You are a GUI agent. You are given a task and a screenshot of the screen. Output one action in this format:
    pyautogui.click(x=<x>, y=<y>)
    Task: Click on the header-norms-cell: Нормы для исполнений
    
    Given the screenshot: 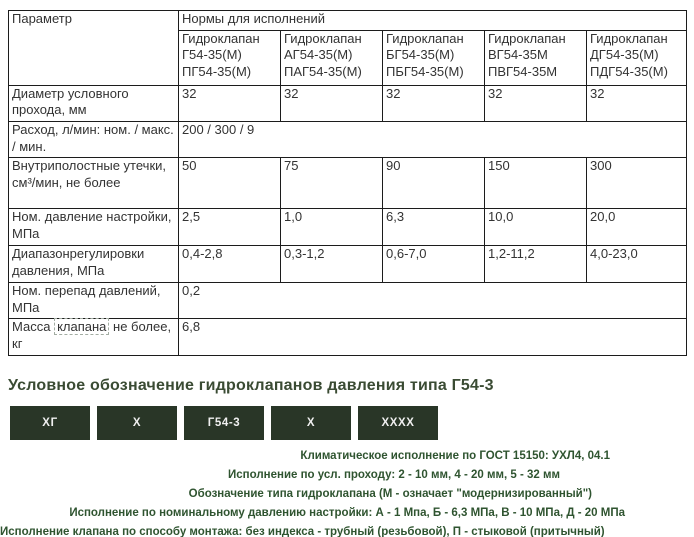 What is the action you would take?
    pyautogui.click(x=432, y=20)
    